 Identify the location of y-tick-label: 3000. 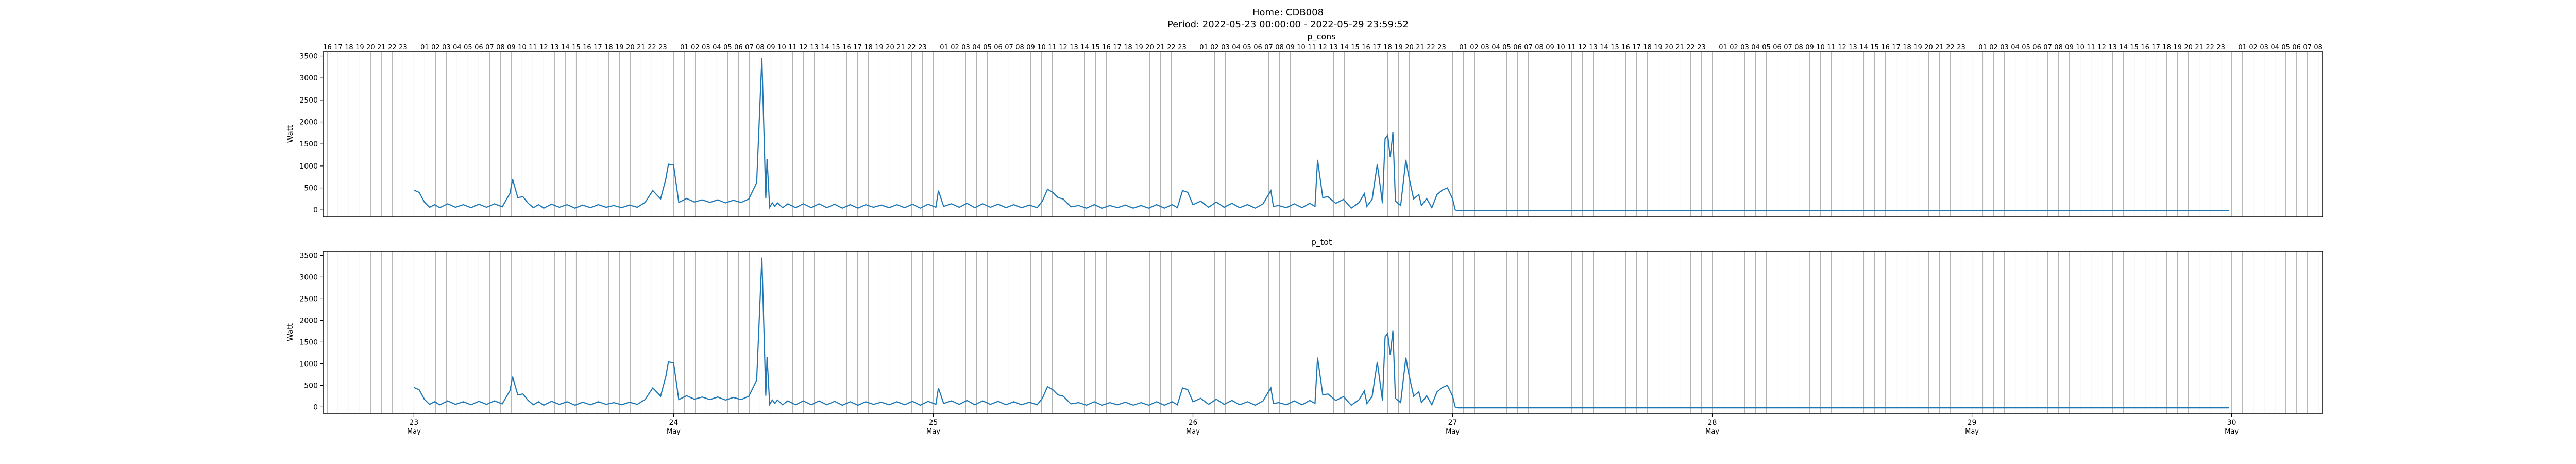
(308, 277).